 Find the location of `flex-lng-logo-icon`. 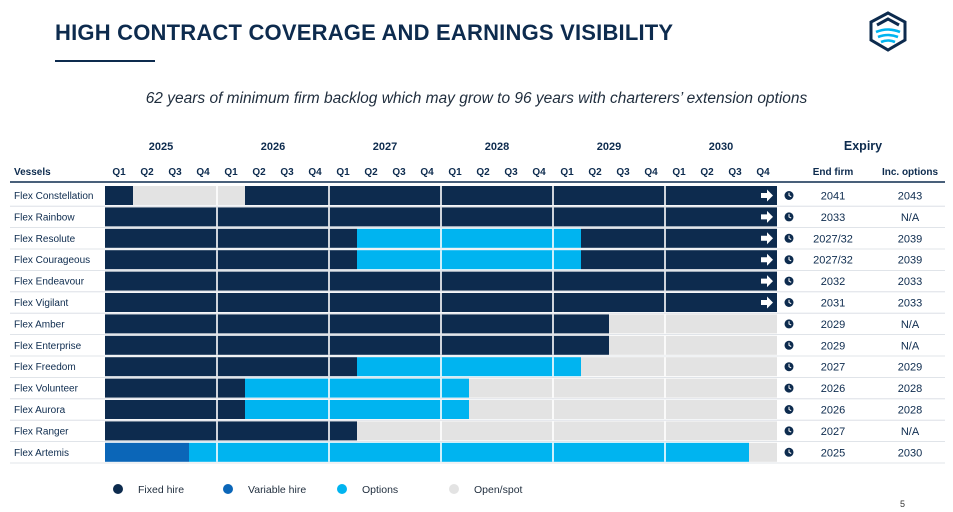

flex-lng-logo-icon is located at coordinates (888, 31).